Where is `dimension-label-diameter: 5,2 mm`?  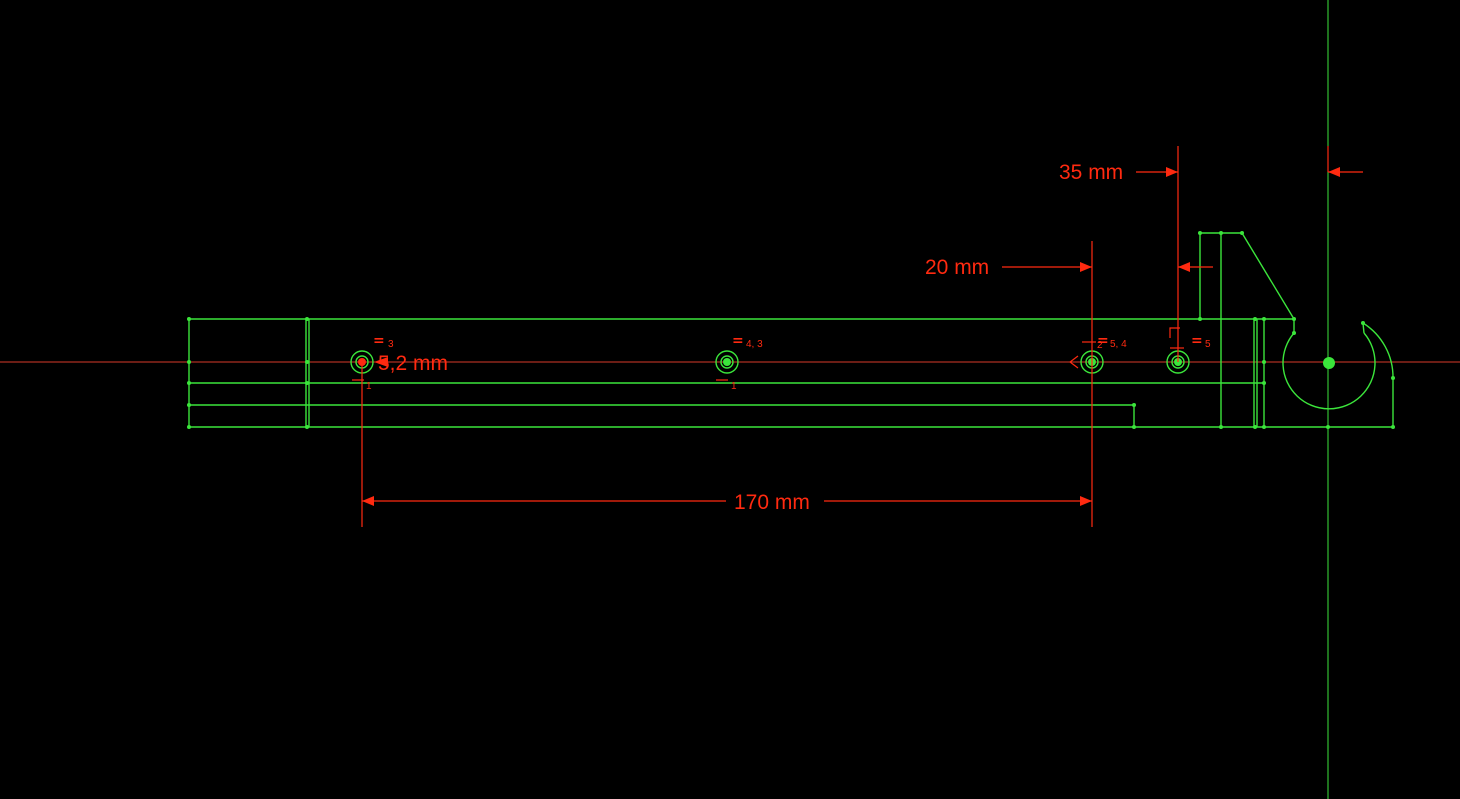 dimension-label-diameter: 5,2 mm is located at coordinates (413, 363).